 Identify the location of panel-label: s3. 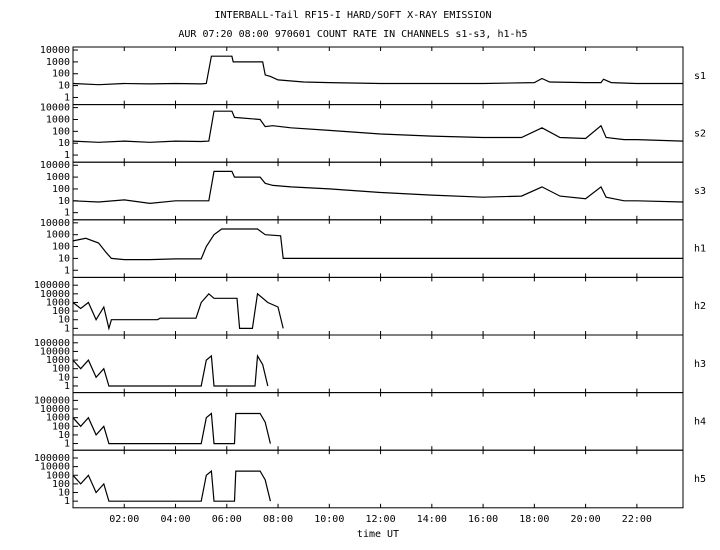
(700, 191).